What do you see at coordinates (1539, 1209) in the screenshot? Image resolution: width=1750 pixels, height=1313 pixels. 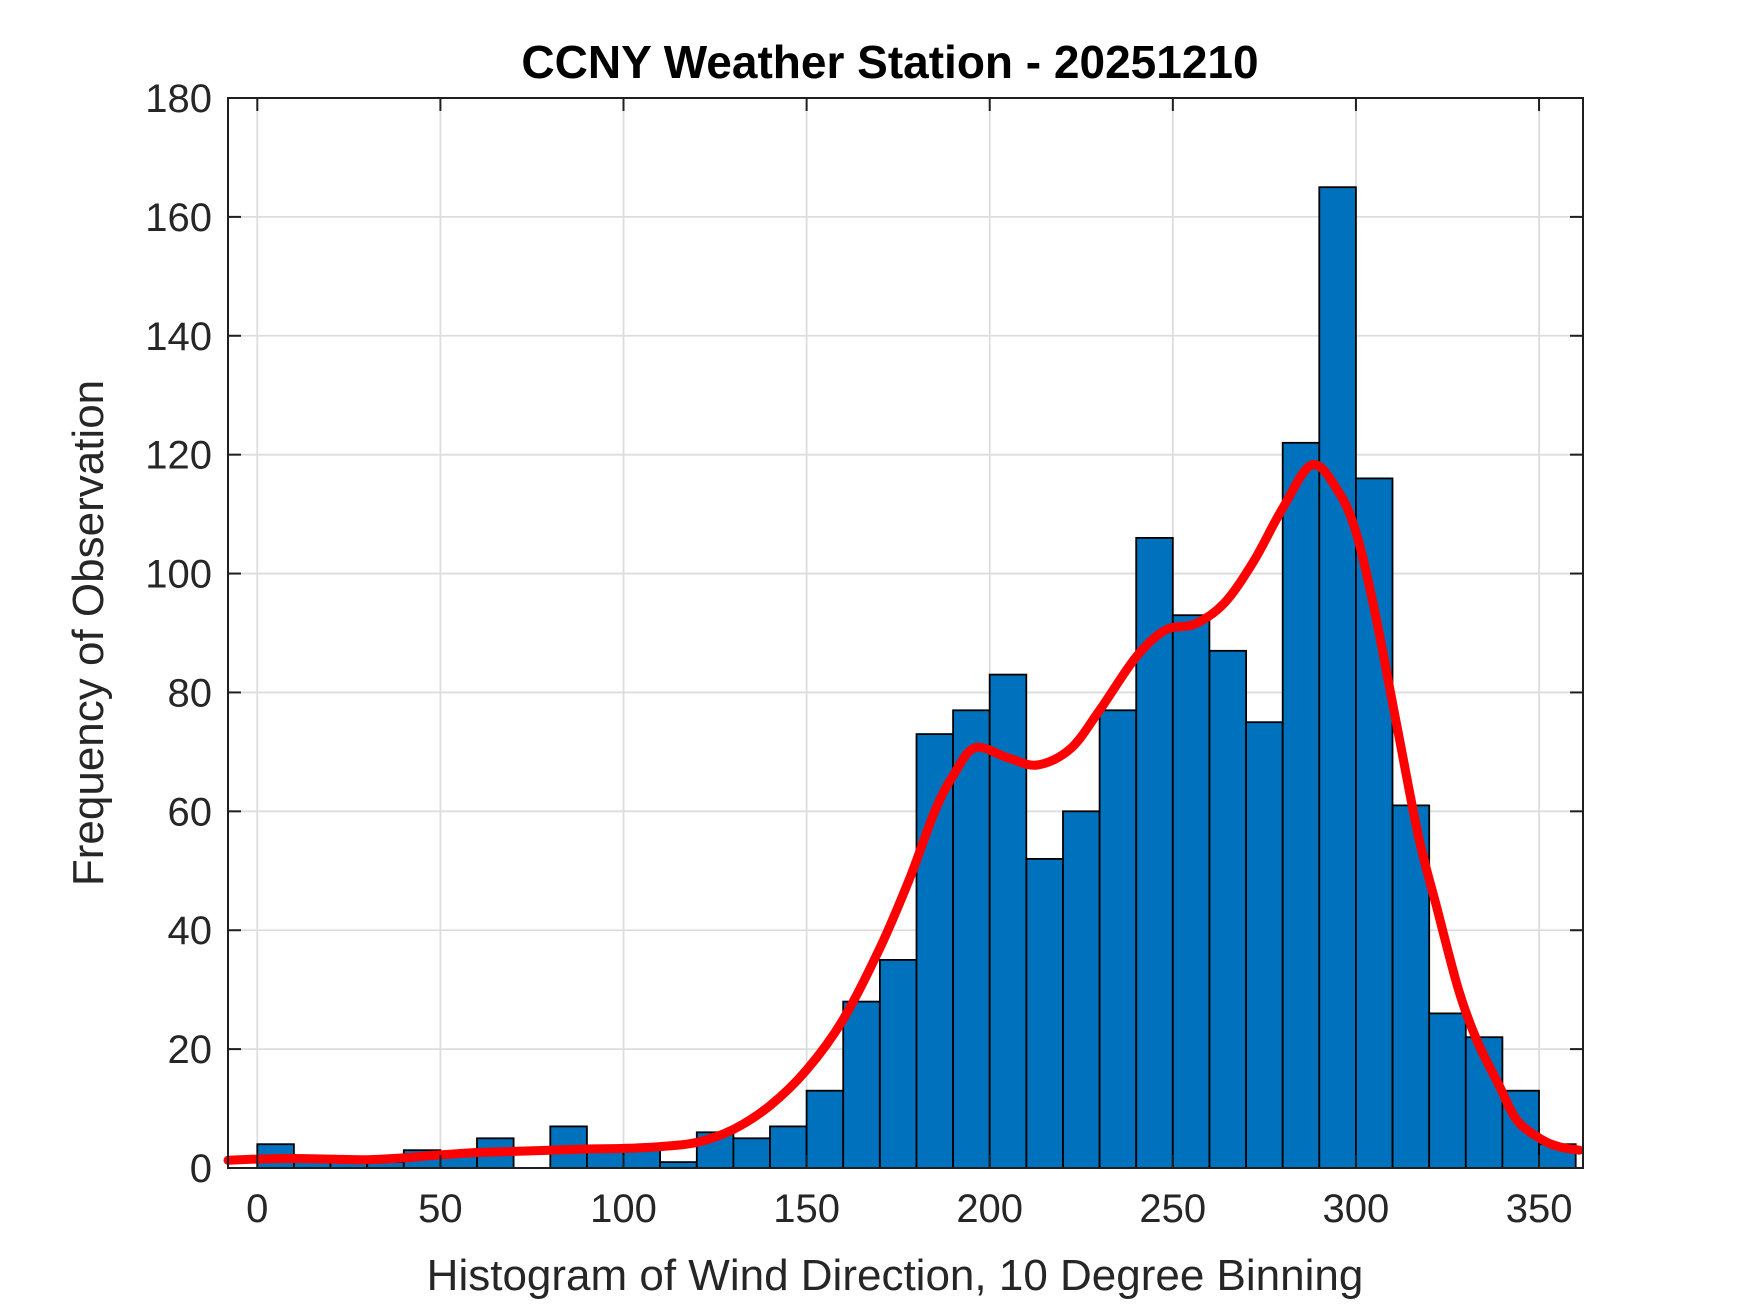 I see `x-tick-label: 350` at bounding box center [1539, 1209].